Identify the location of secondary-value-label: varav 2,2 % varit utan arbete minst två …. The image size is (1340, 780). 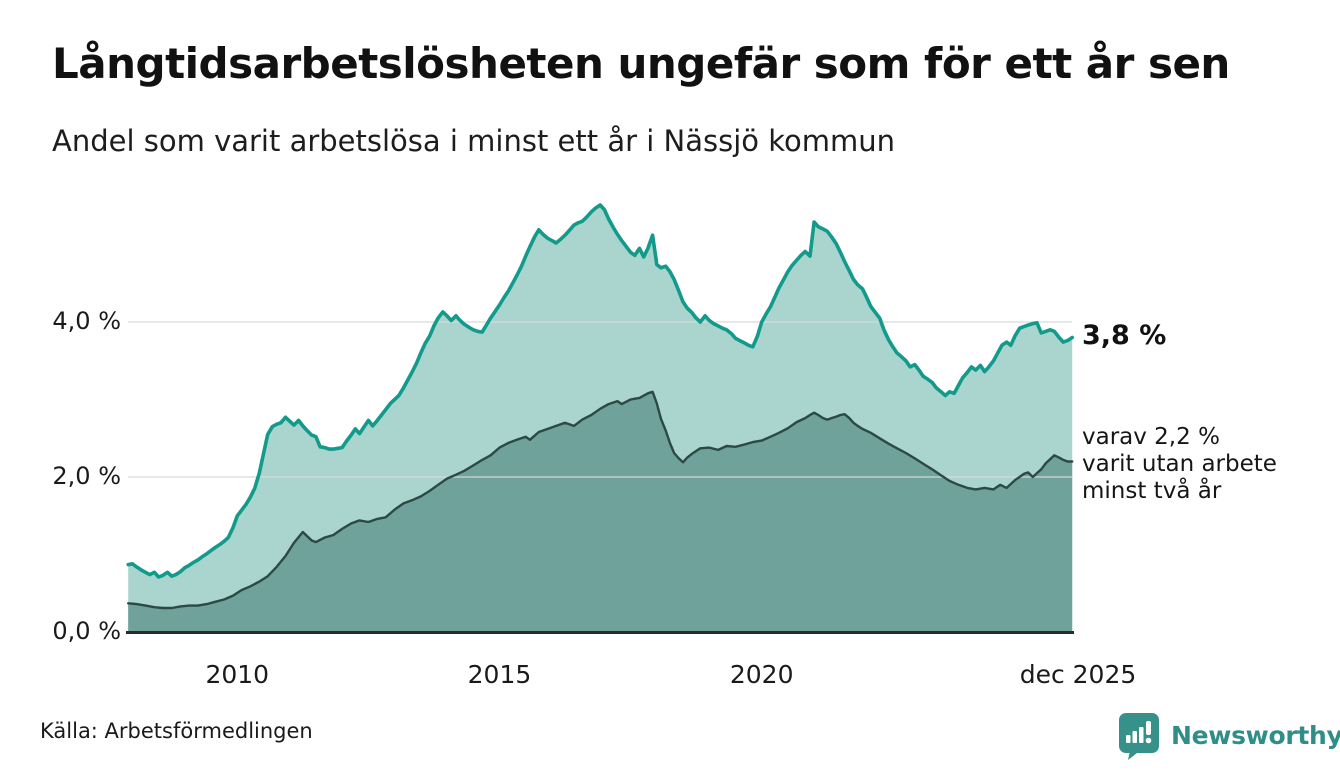
(1179, 464).